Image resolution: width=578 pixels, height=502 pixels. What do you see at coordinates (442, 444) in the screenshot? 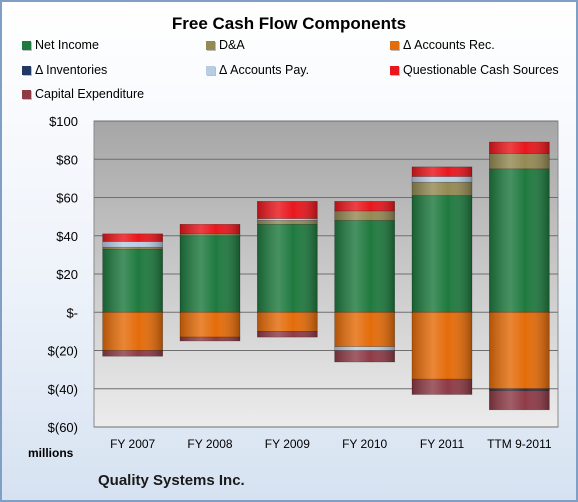
I see `x-tick-label: FY 2011` at bounding box center [442, 444].